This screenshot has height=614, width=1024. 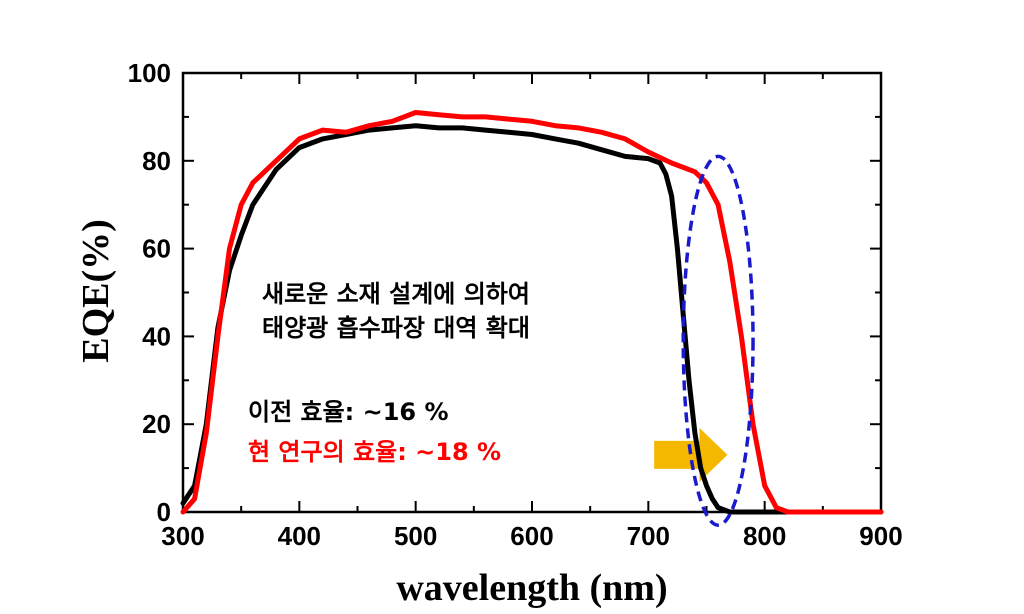 I want to click on annotation-line-1: 새로운 소재 설계에 의하여, so click(x=396, y=294).